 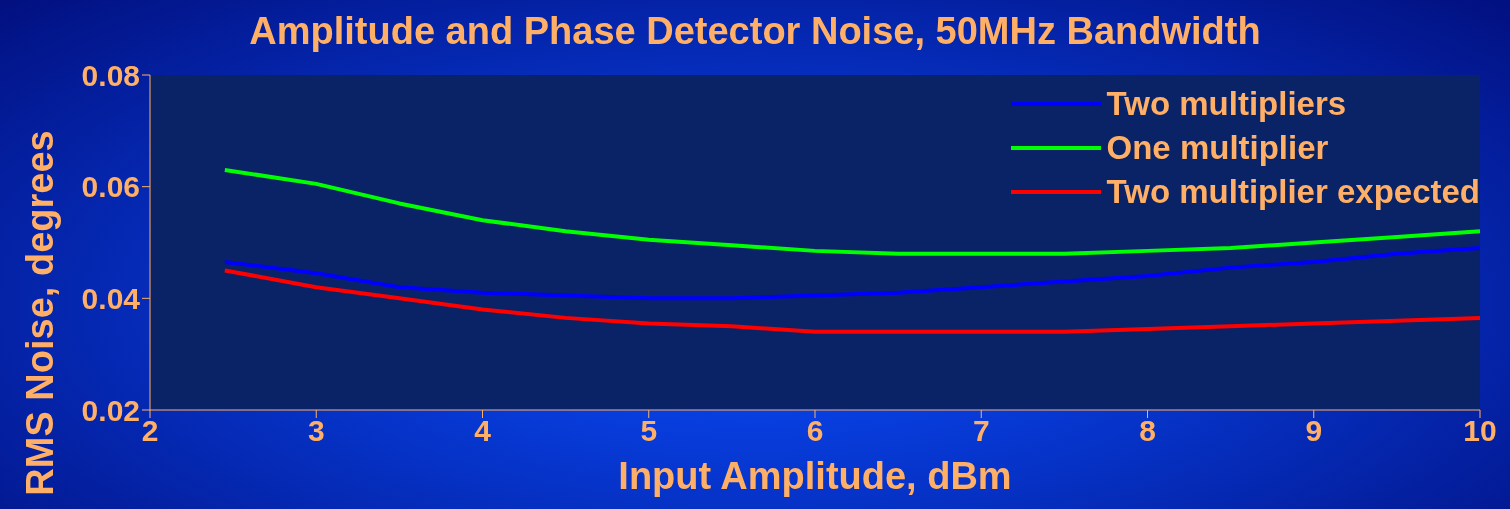 What do you see at coordinates (981, 431) in the screenshot?
I see `x-tick-label: 7` at bounding box center [981, 431].